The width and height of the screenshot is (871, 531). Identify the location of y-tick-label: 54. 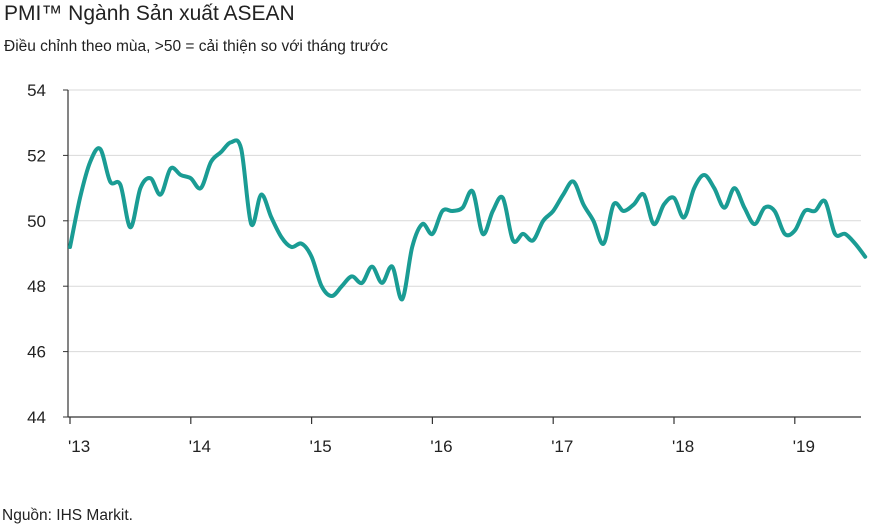
(36, 90).